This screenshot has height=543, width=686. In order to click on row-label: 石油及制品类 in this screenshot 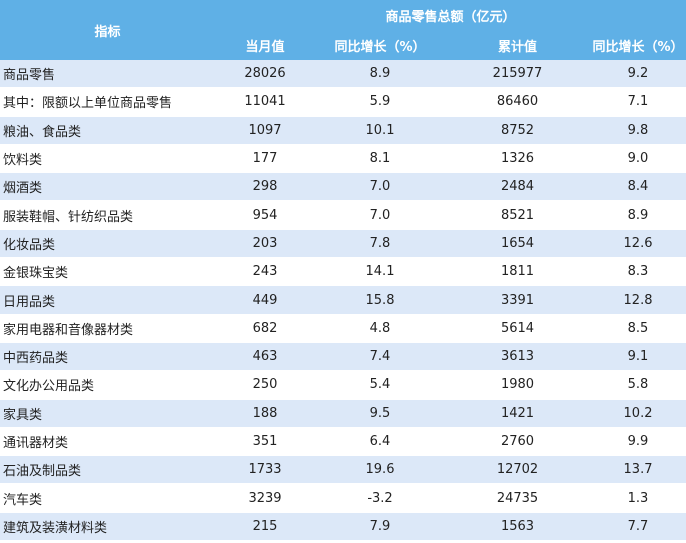, I will do `click(107, 470)`.